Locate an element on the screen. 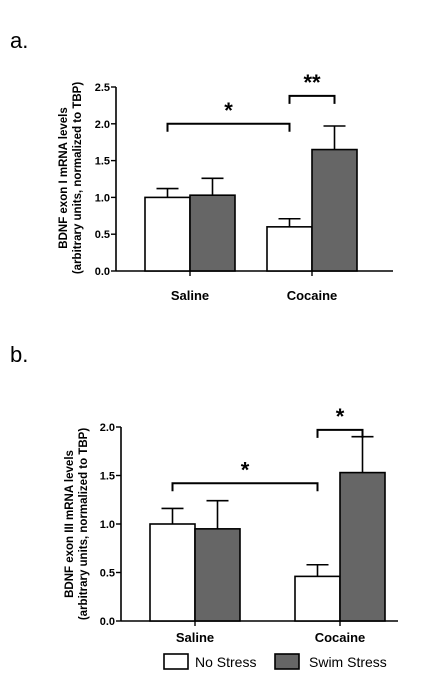 The height and width of the screenshot is (681, 433). panel-label: b. is located at coordinates (19, 354).